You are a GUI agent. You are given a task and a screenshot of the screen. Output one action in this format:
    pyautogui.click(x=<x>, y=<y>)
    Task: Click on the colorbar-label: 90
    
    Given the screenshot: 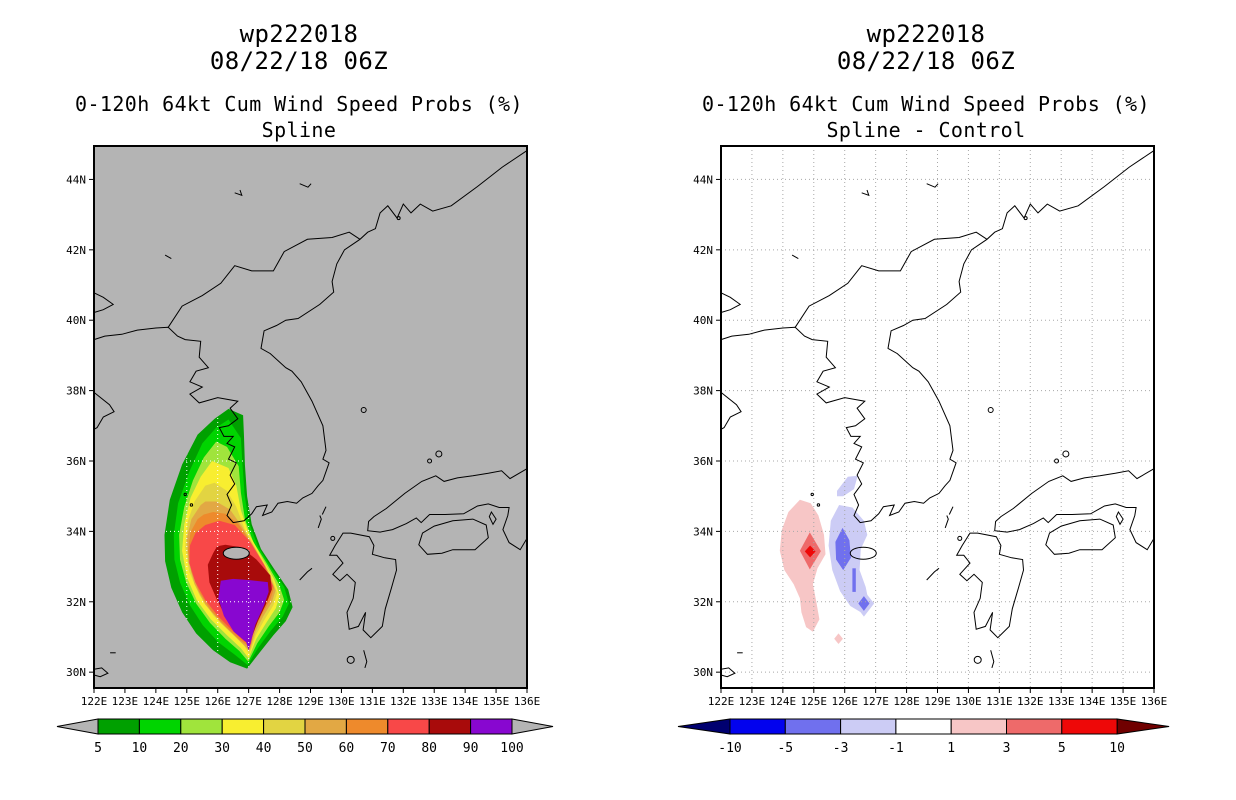 What is the action you would take?
    pyautogui.click(x=471, y=748)
    